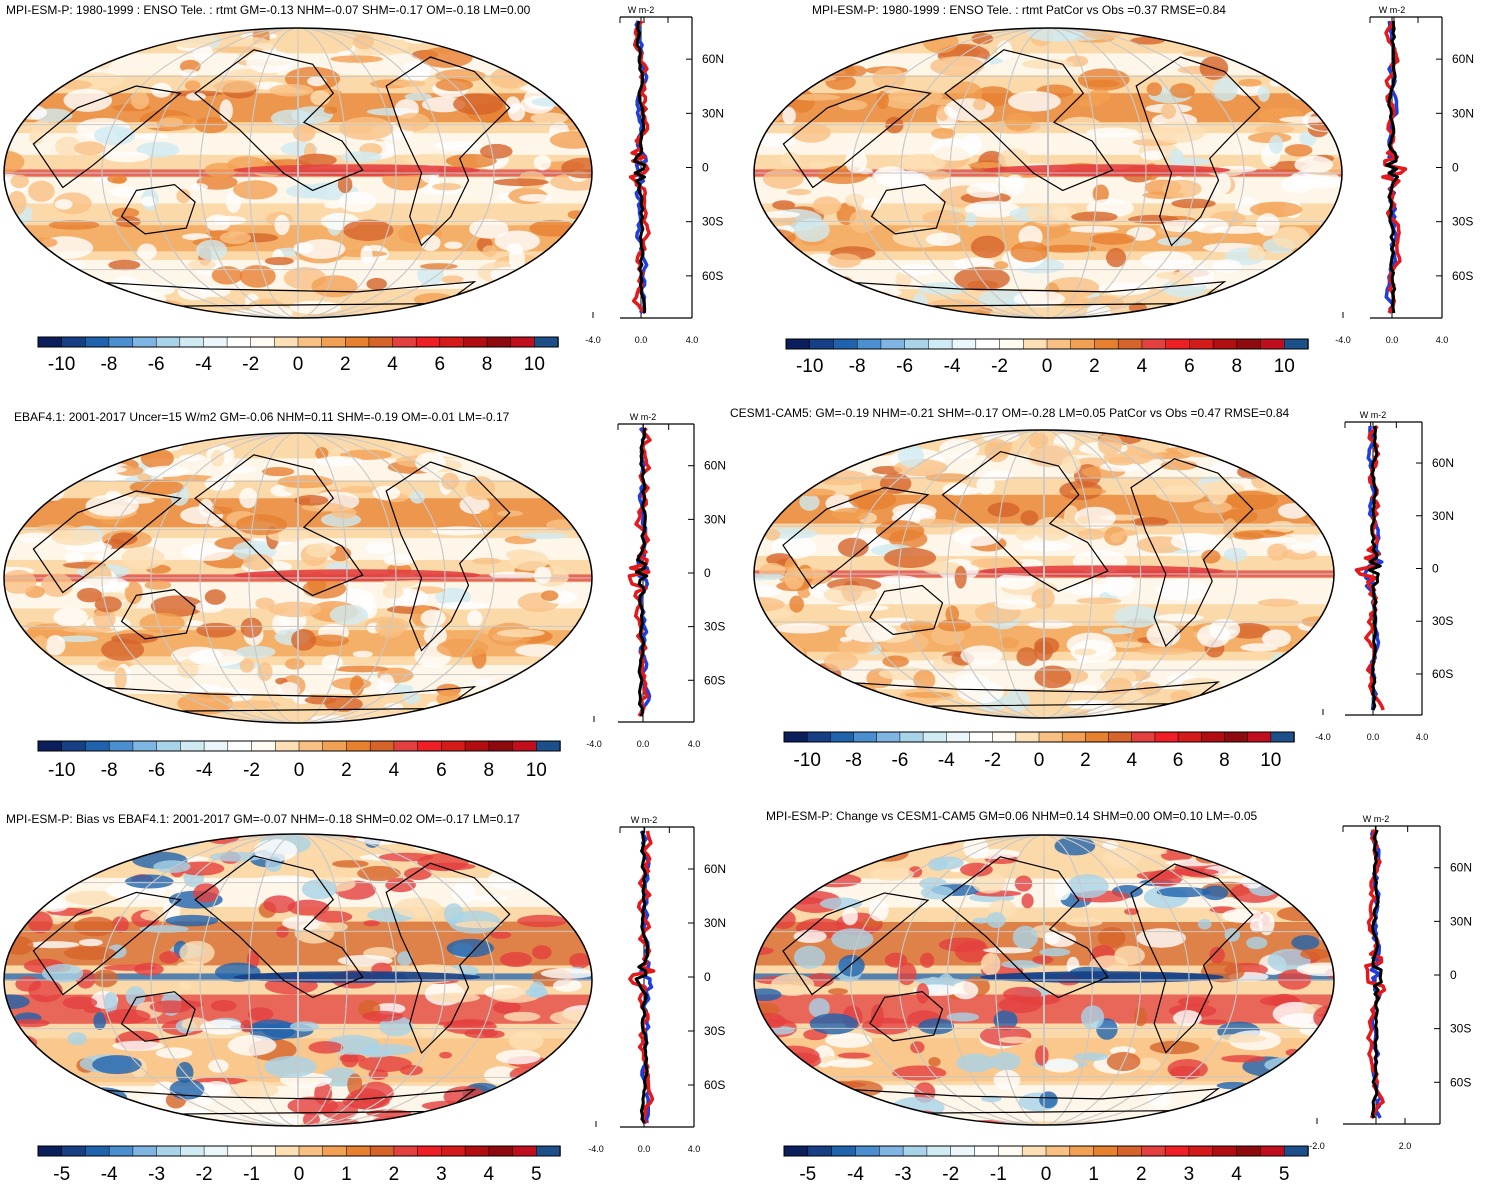 Image resolution: width=1486 pixels, height=1187 pixels. I want to click on colorbar-tick-label: -2, so click(250, 364).